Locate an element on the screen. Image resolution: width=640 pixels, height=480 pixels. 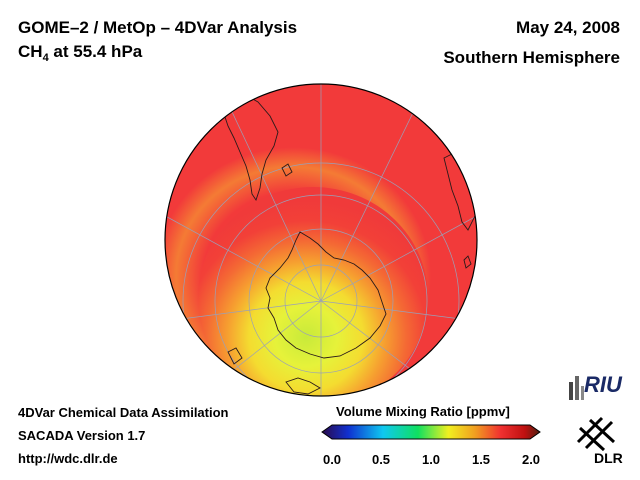
species-level-label: CH4 at 55.4 hPa is located at coordinates (80, 53).